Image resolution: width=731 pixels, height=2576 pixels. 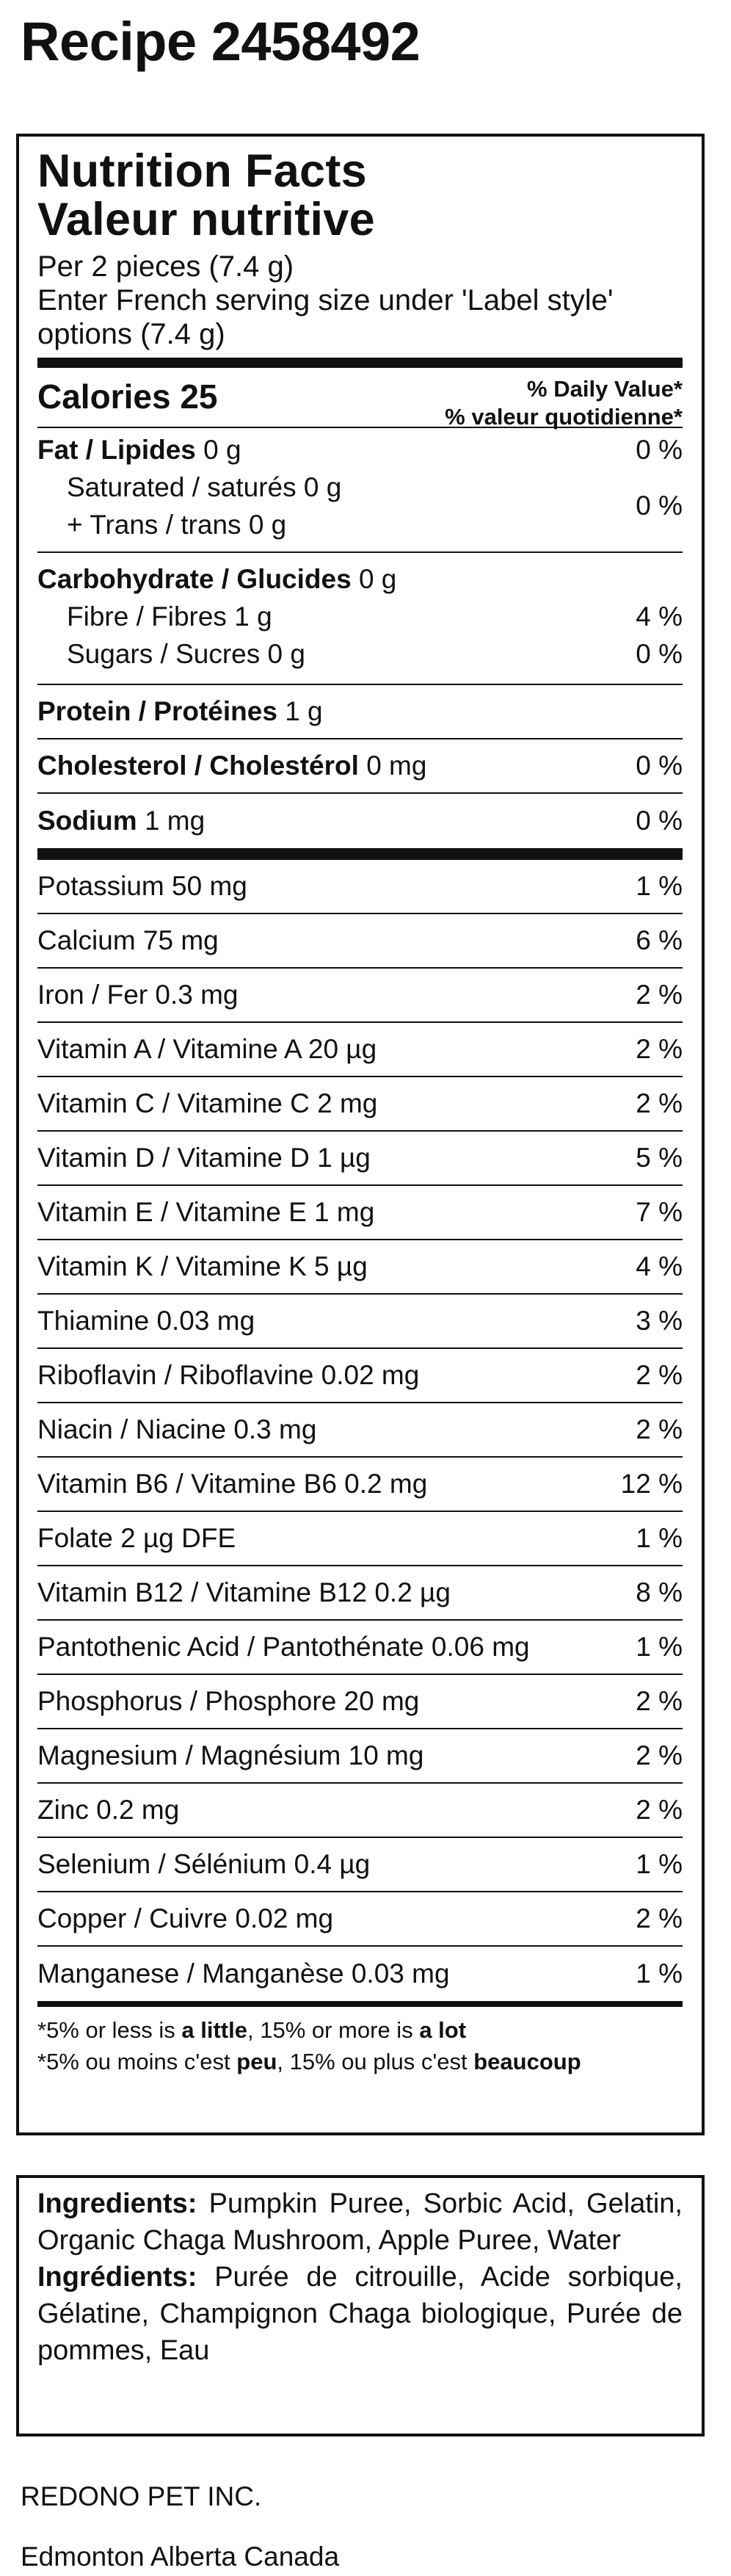 What do you see at coordinates (659, 654) in the screenshot?
I see `sugars-percent: 0 %` at bounding box center [659, 654].